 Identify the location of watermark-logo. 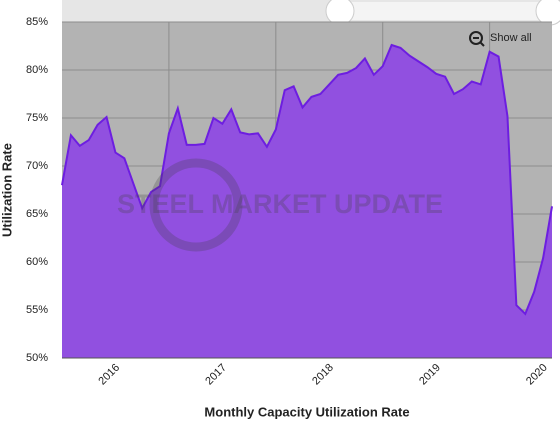
(196, 205).